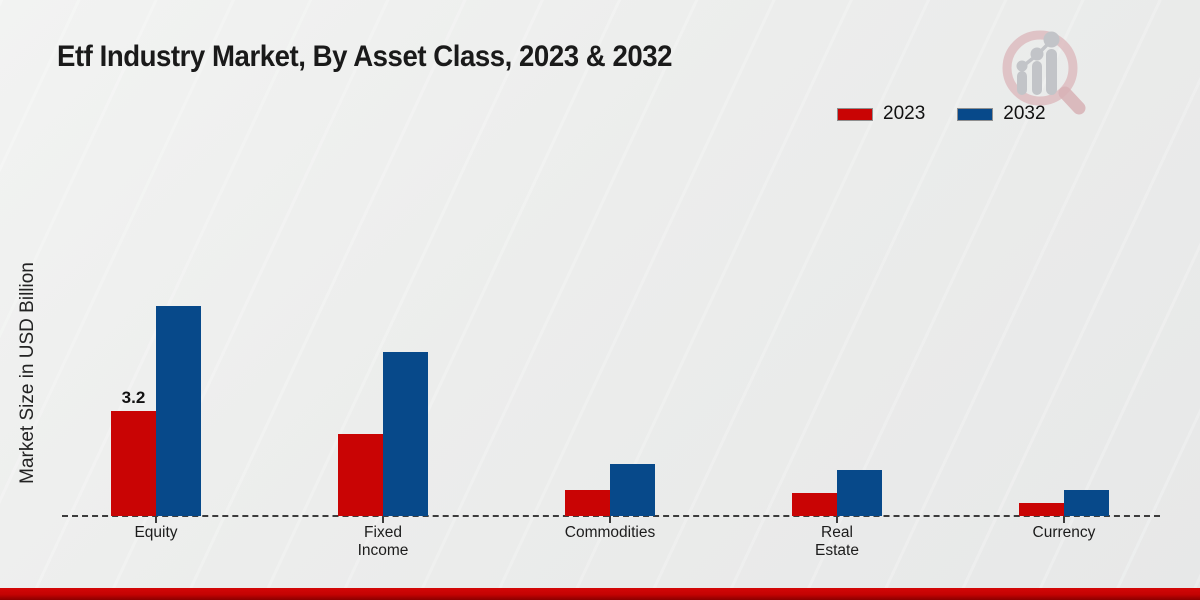  Describe the element at coordinates (975, 114) in the screenshot. I see `legend-swatch-2032` at that location.